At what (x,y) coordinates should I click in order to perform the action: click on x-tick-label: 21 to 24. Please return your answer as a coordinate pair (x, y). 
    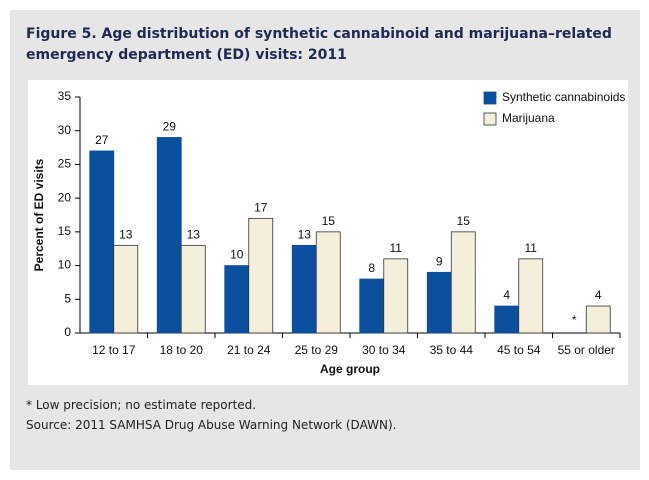
    Looking at the image, I should click on (249, 350).